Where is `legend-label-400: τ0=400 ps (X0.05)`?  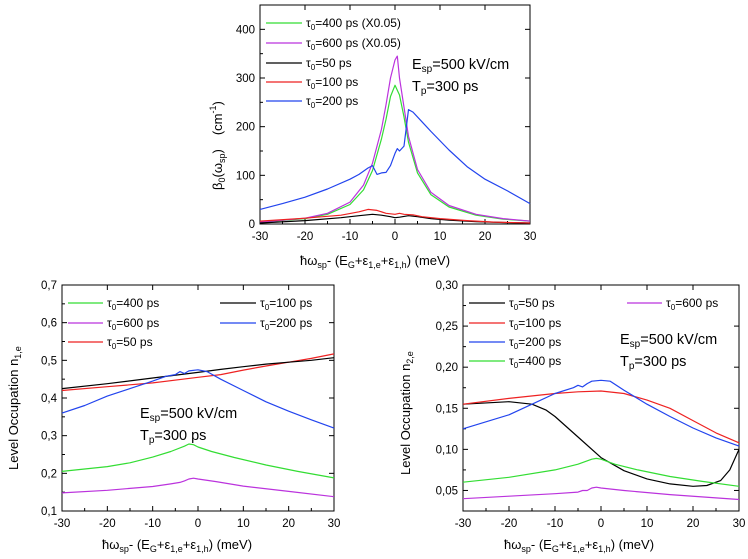 legend-label-400: τ0=400 ps (X0.05) is located at coordinates (353, 24).